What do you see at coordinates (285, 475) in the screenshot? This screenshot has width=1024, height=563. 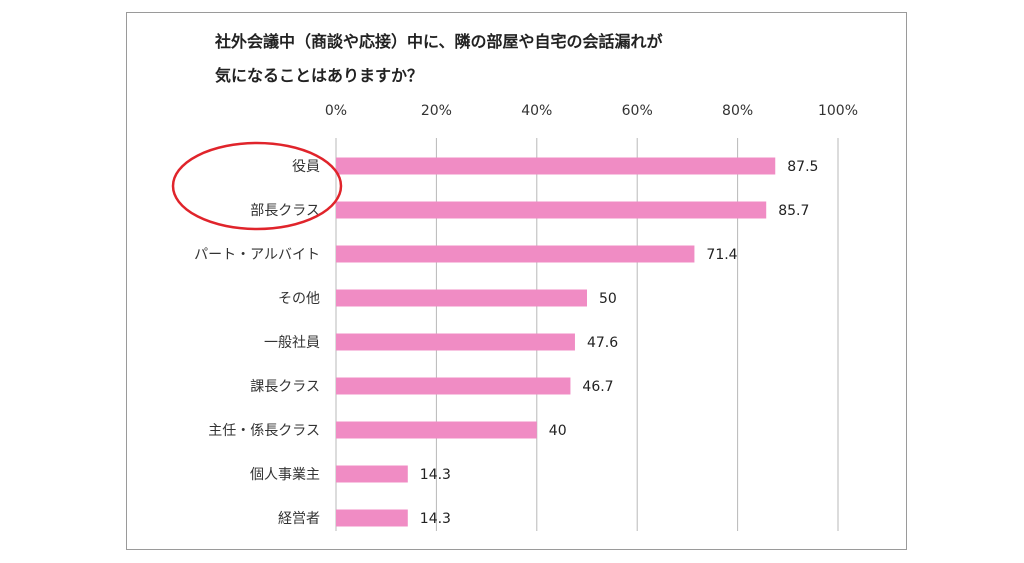 I see `category-label: 個人事業主` at bounding box center [285, 475].